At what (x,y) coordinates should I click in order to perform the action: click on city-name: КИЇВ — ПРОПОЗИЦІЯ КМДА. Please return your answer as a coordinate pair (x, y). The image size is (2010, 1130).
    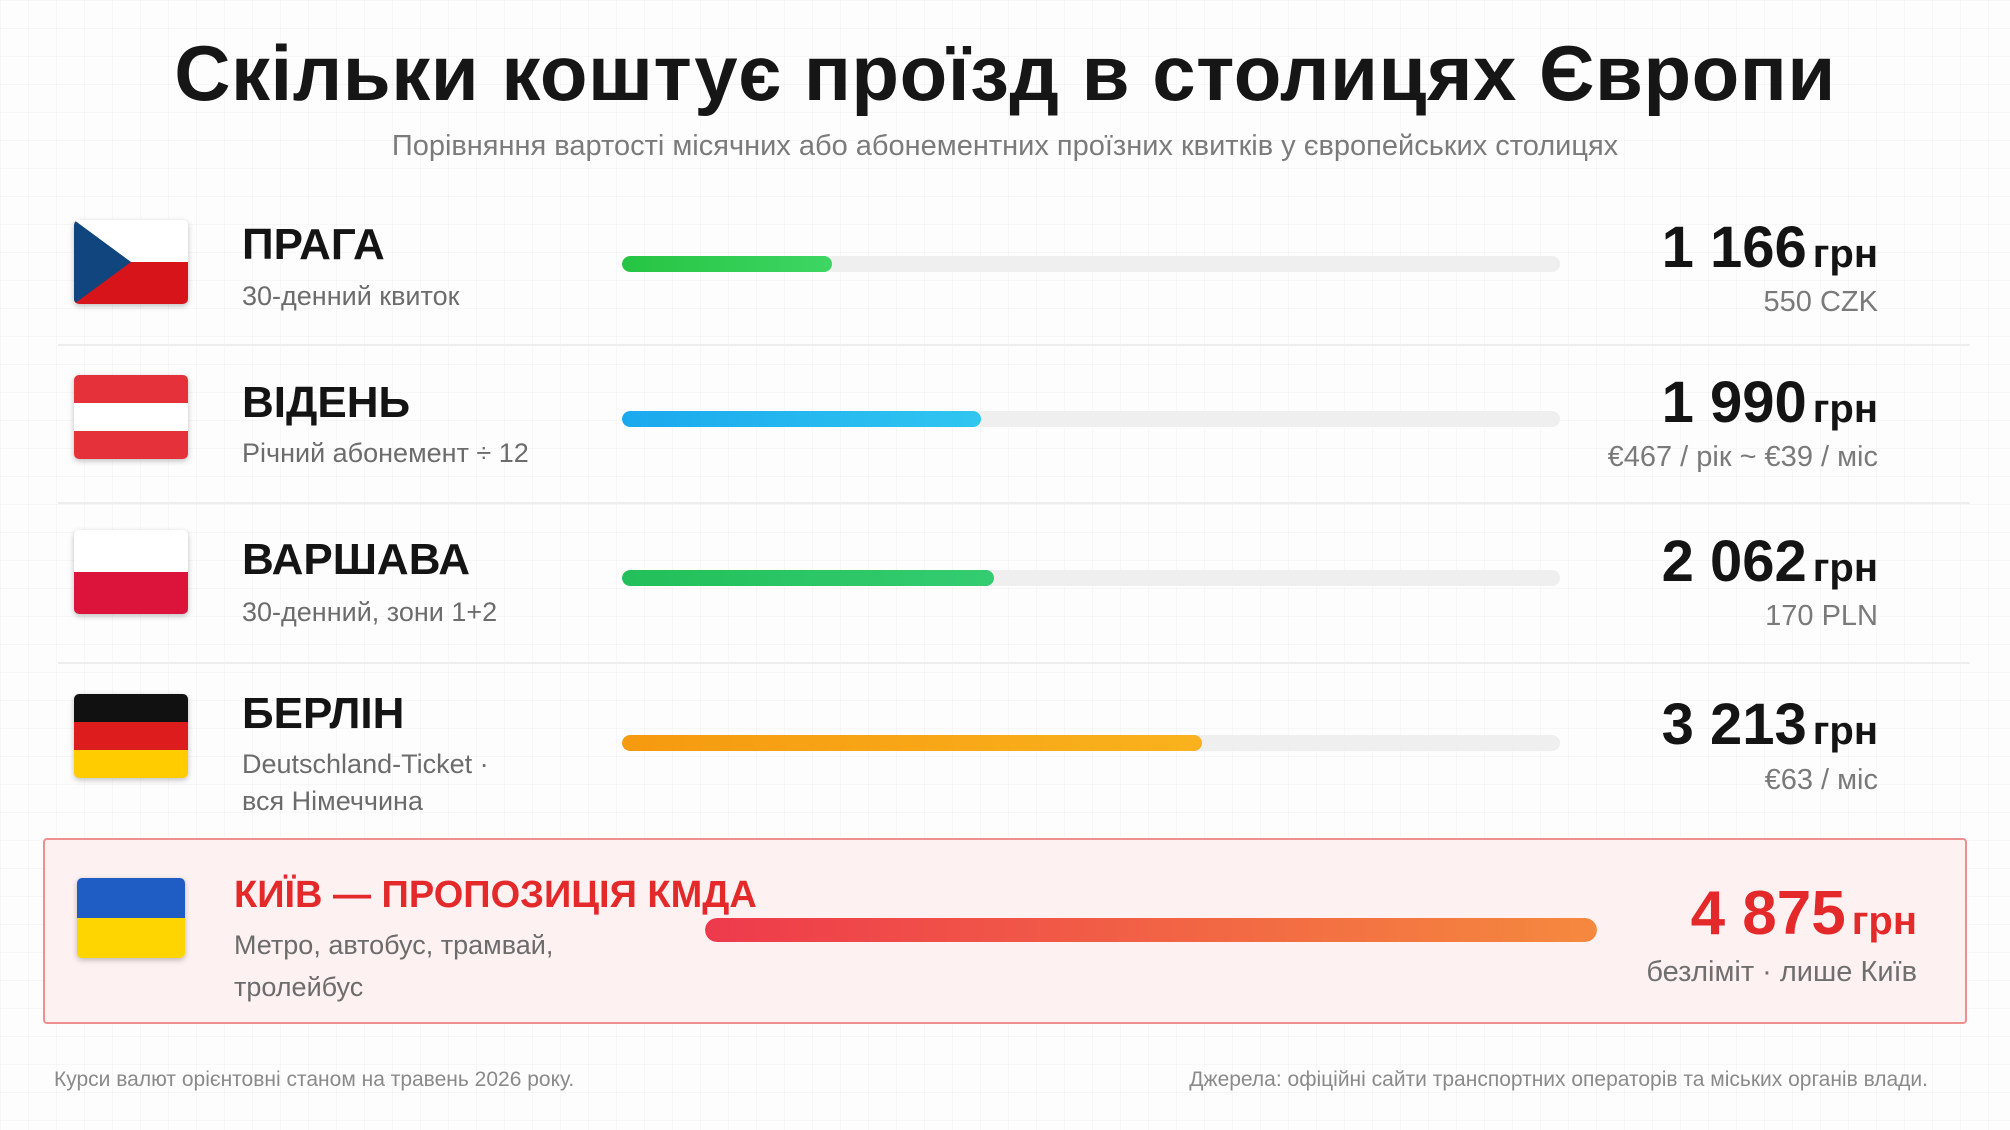
    Looking at the image, I should click on (495, 895).